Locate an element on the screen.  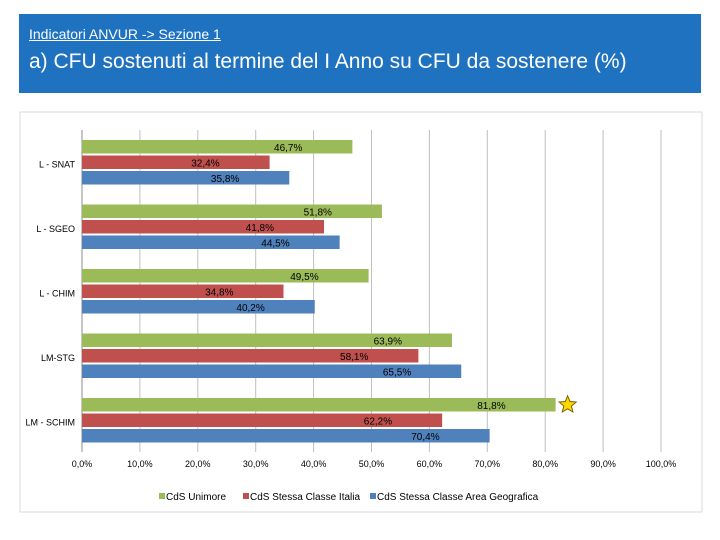
data-label: 41,8% is located at coordinates (260, 228).